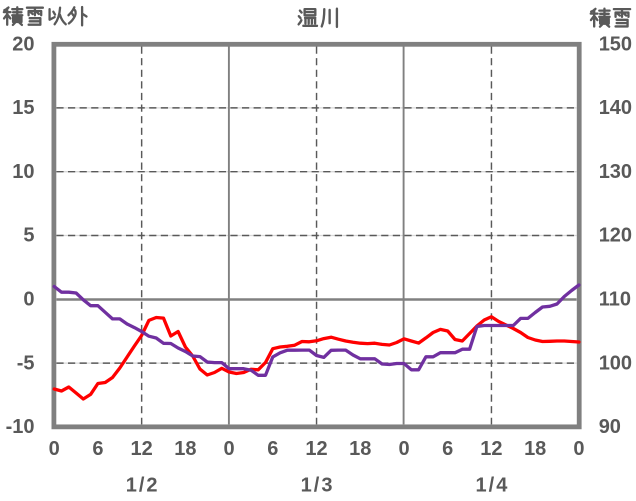 This screenshot has width=636, height=501. What do you see at coordinates (610, 427) in the screenshot?
I see `svg-text: 90` at bounding box center [610, 427].